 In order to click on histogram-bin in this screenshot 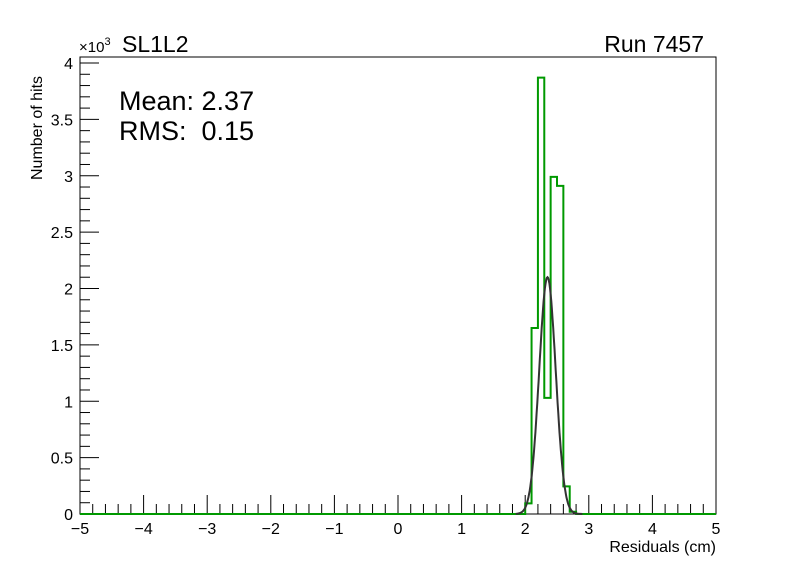, I will do `click(547, 456)`.